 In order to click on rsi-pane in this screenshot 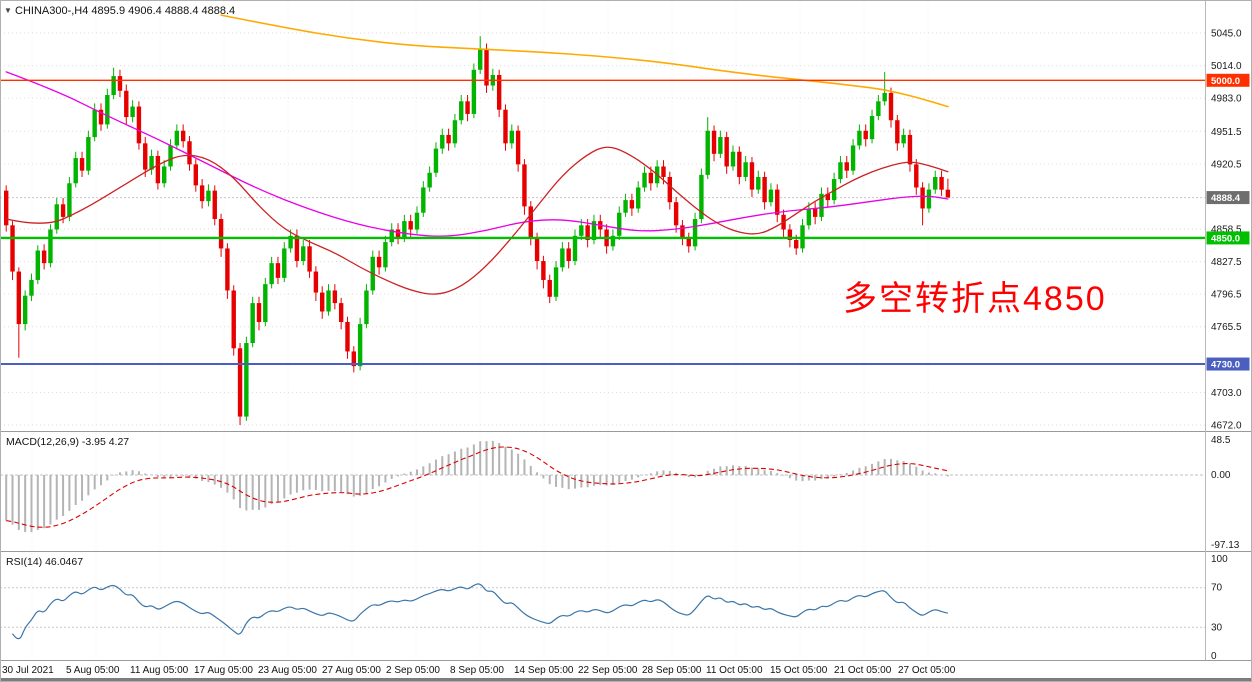, I will do `click(602, 611)`.